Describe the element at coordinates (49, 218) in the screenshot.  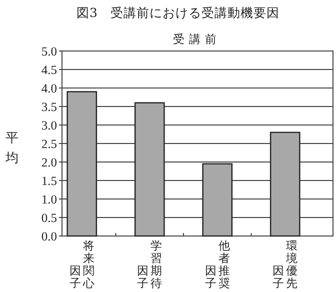
I see `y-tick-label: 0.5` at that location.